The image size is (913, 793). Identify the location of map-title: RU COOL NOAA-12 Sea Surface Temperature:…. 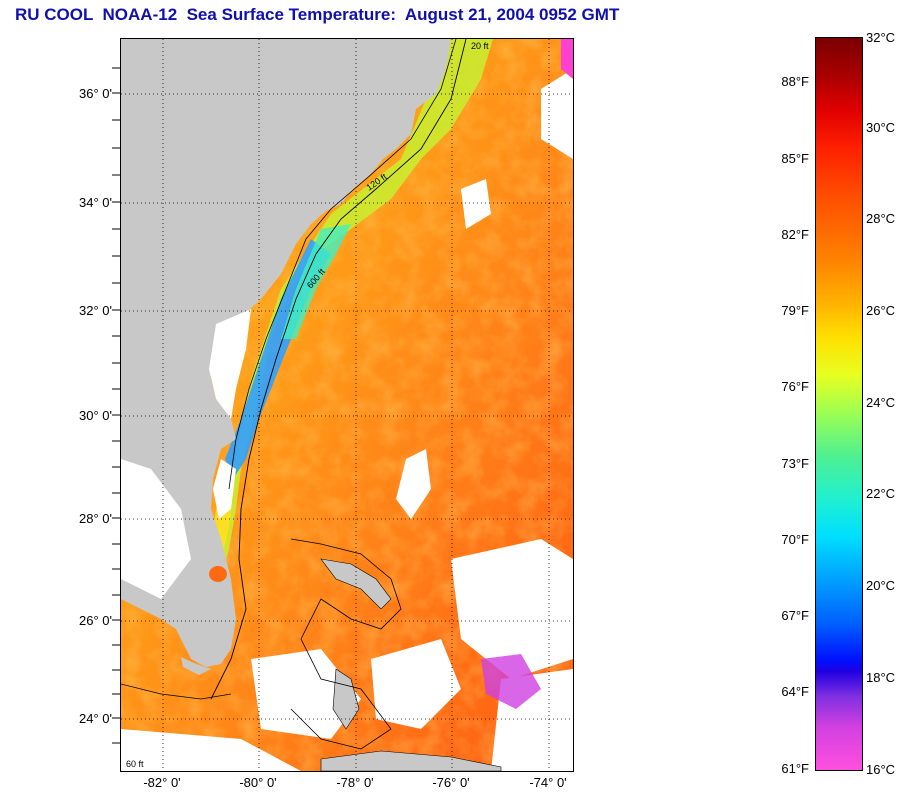
(317, 14).